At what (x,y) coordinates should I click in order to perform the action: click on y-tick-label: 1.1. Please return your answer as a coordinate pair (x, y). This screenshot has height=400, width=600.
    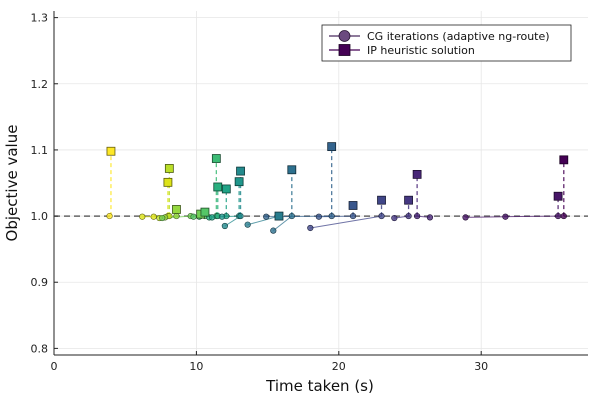
    Looking at the image, I should click on (40, 150).